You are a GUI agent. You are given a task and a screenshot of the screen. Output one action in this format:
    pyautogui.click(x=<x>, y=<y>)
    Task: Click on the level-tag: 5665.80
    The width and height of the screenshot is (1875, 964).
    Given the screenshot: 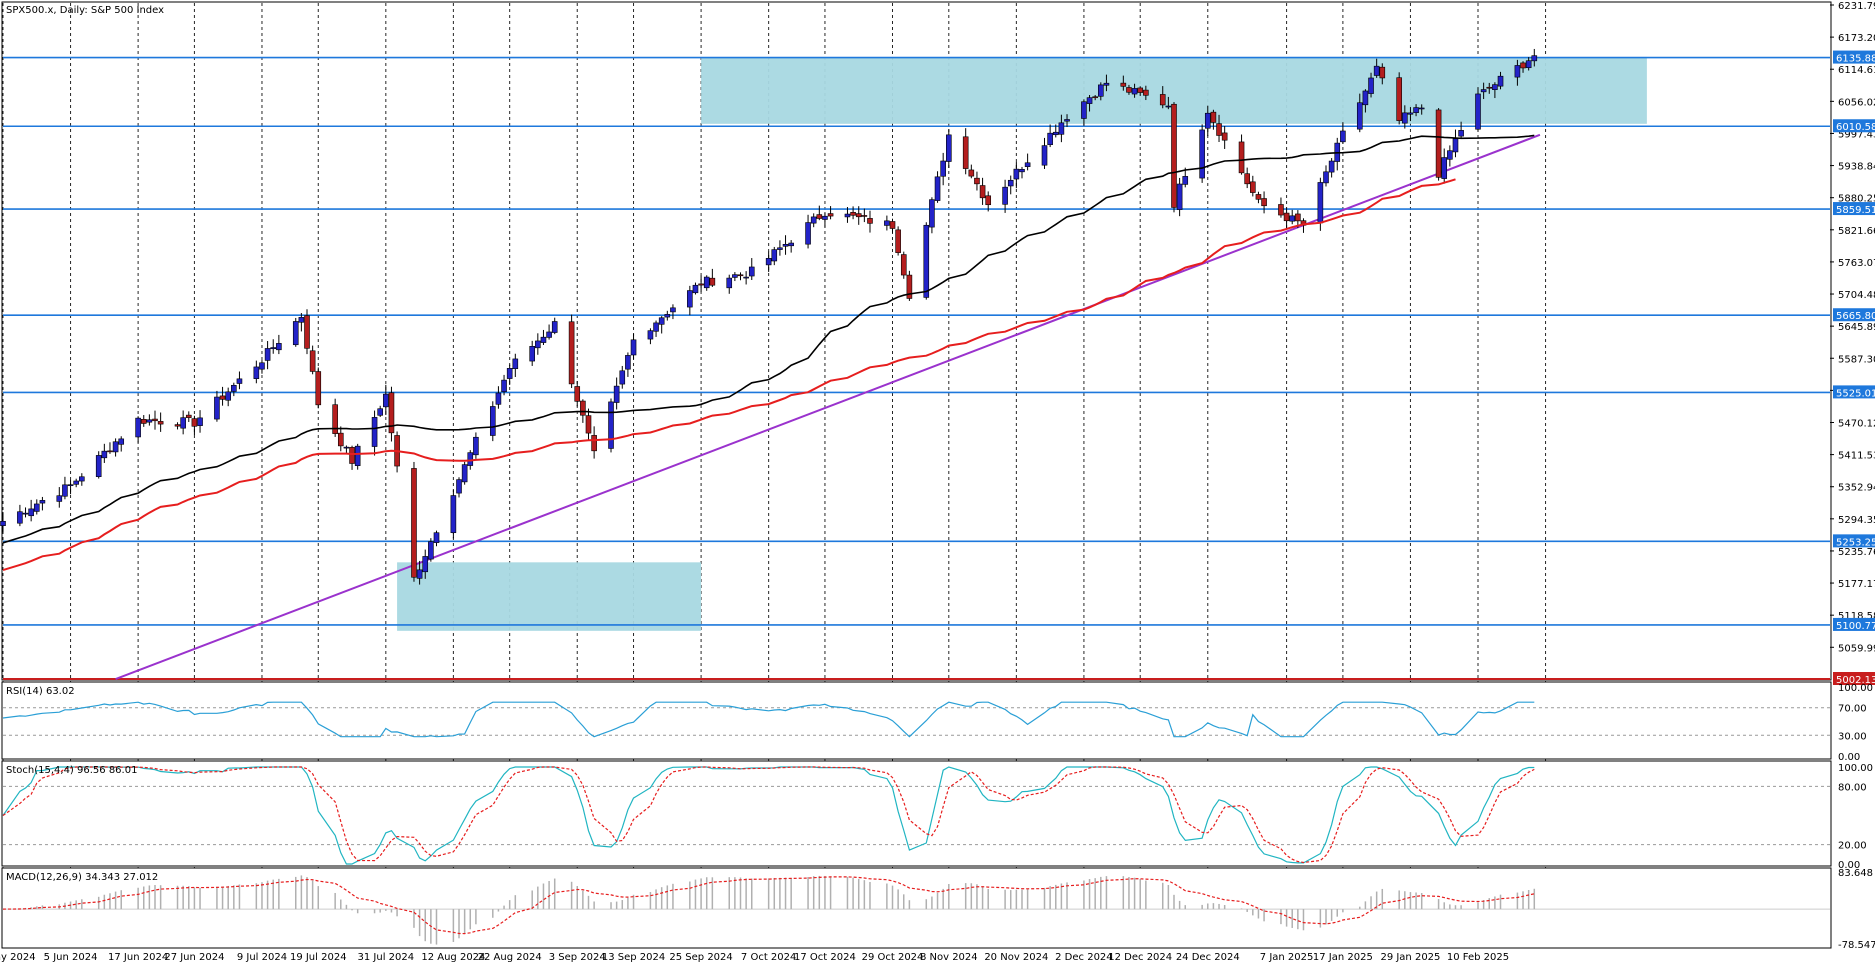 What is the action you would take?
    pyautogui.click(x=1855, y=316)
    